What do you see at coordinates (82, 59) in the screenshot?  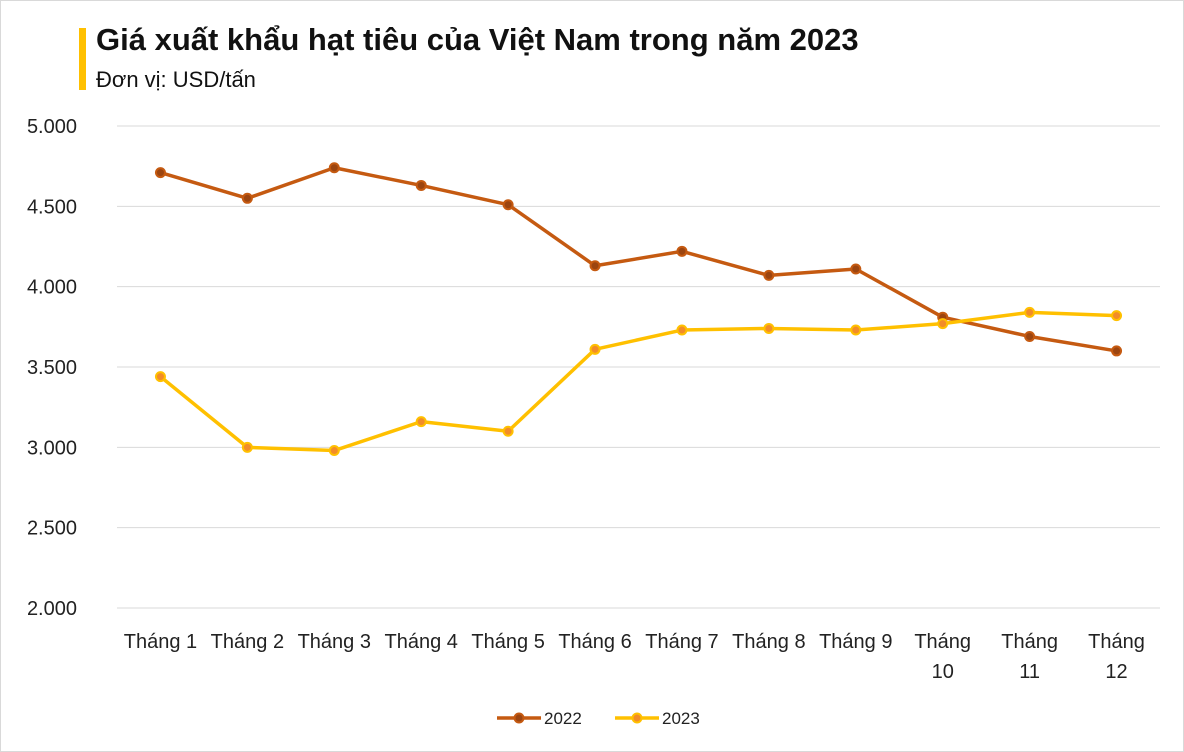 I see `title-accent-bar` at bounding box center [82, 59].